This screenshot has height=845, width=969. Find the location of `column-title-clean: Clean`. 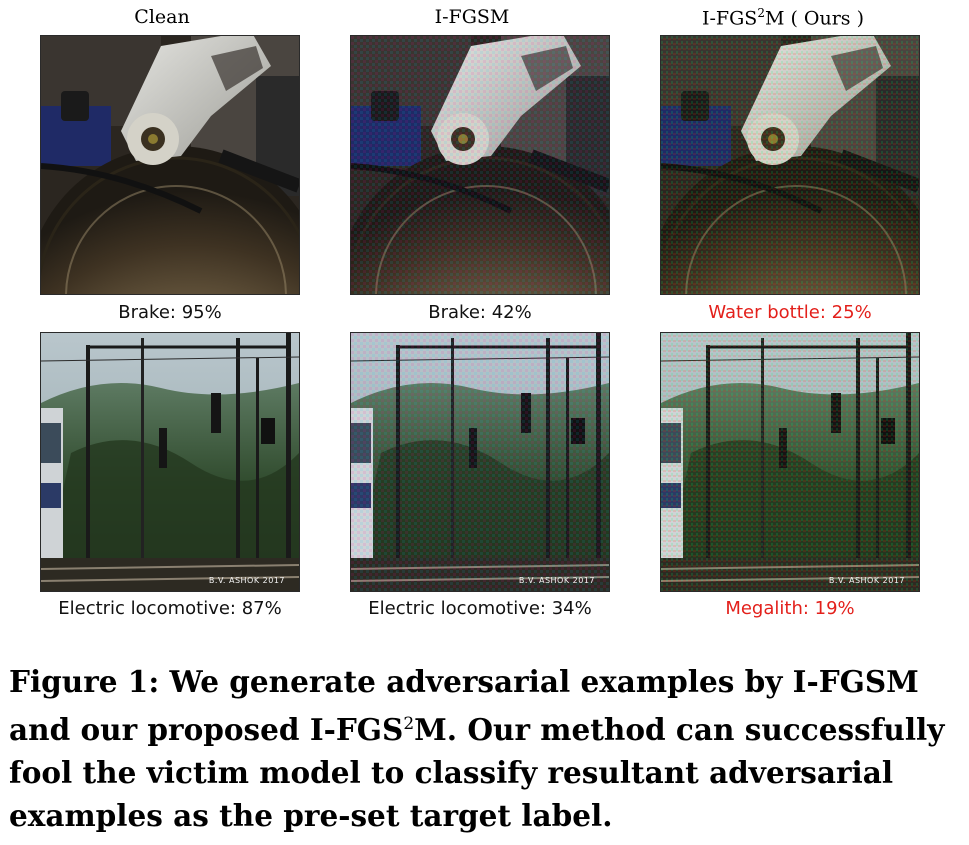

column-title-clean: Clean is located at coordinates (162, 17).